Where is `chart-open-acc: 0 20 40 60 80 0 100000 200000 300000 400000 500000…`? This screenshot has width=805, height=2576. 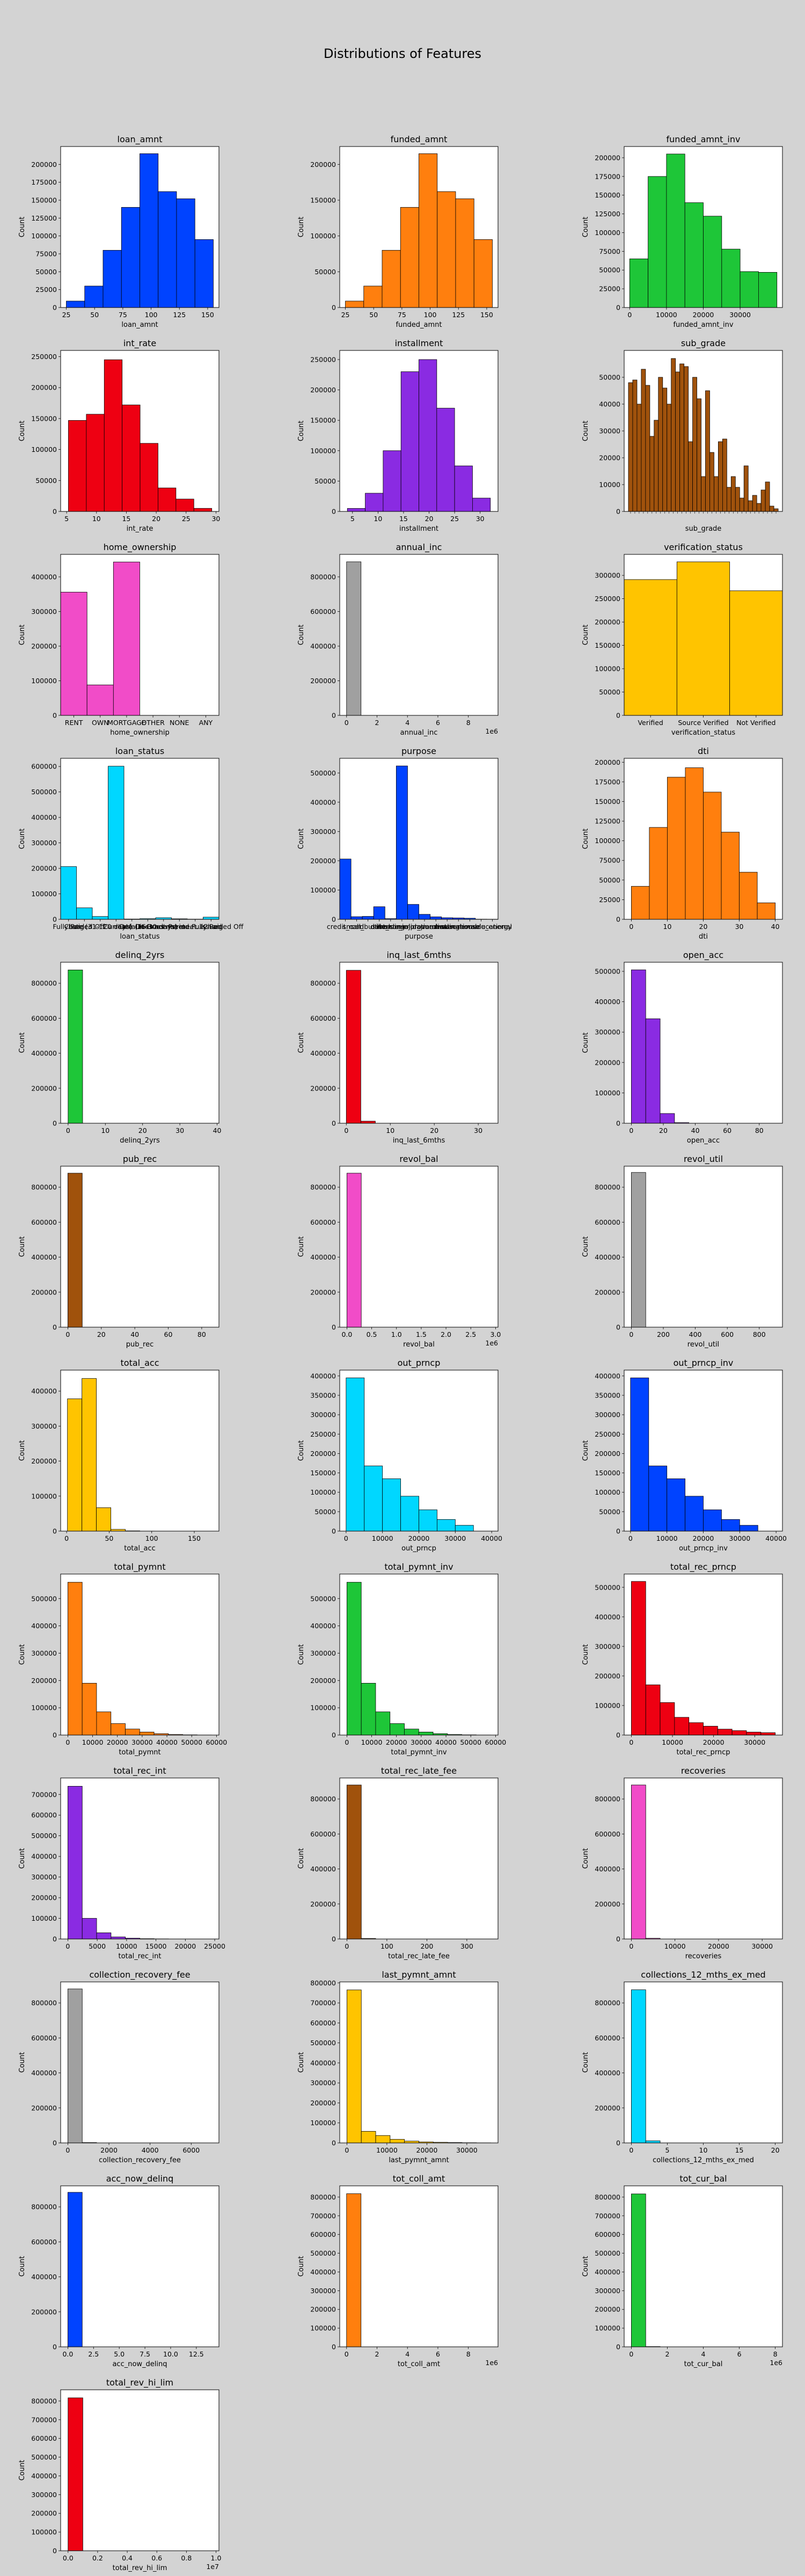
chart-open-acc: 0 20 40 60 80 0 100000 200000 300000 400000 500000… is located at coordinates (682, 1047).